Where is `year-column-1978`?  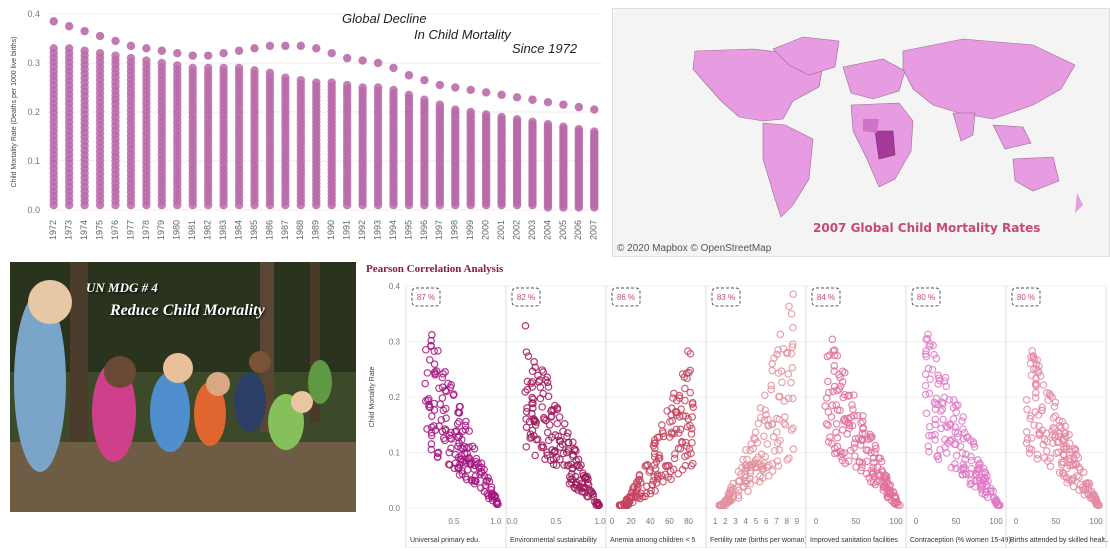 year-column-1978 is located at coordinates (146, 127).